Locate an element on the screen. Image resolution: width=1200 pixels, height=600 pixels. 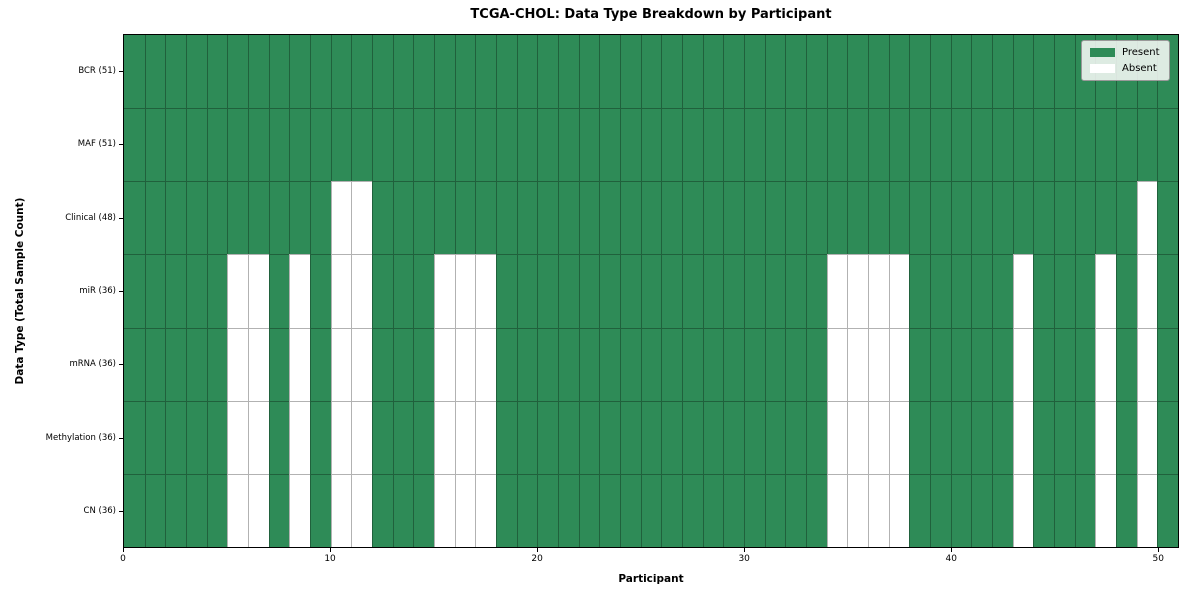
heatmap-row-mir is located at coordinates (651, 291).